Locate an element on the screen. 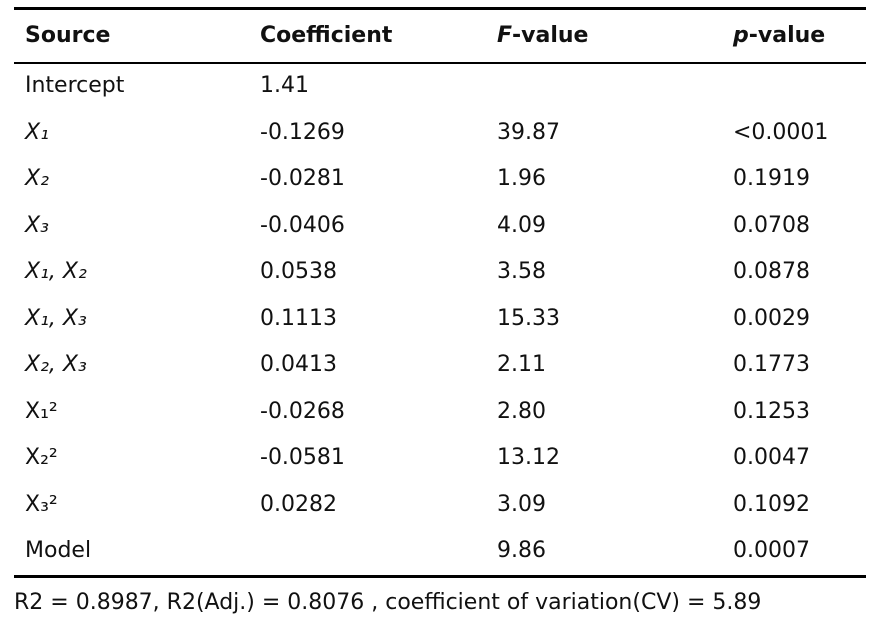 This screenshot has height=635, width=888. header-cell: p-value is located at coordinates (779, 36).